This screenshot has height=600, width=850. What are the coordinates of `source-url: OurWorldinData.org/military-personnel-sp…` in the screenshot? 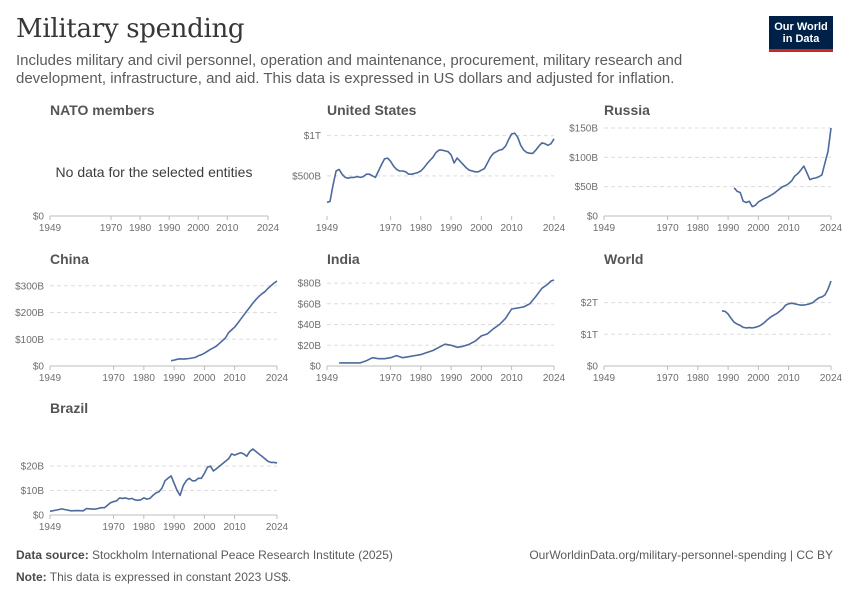 It's located at (681, 555).